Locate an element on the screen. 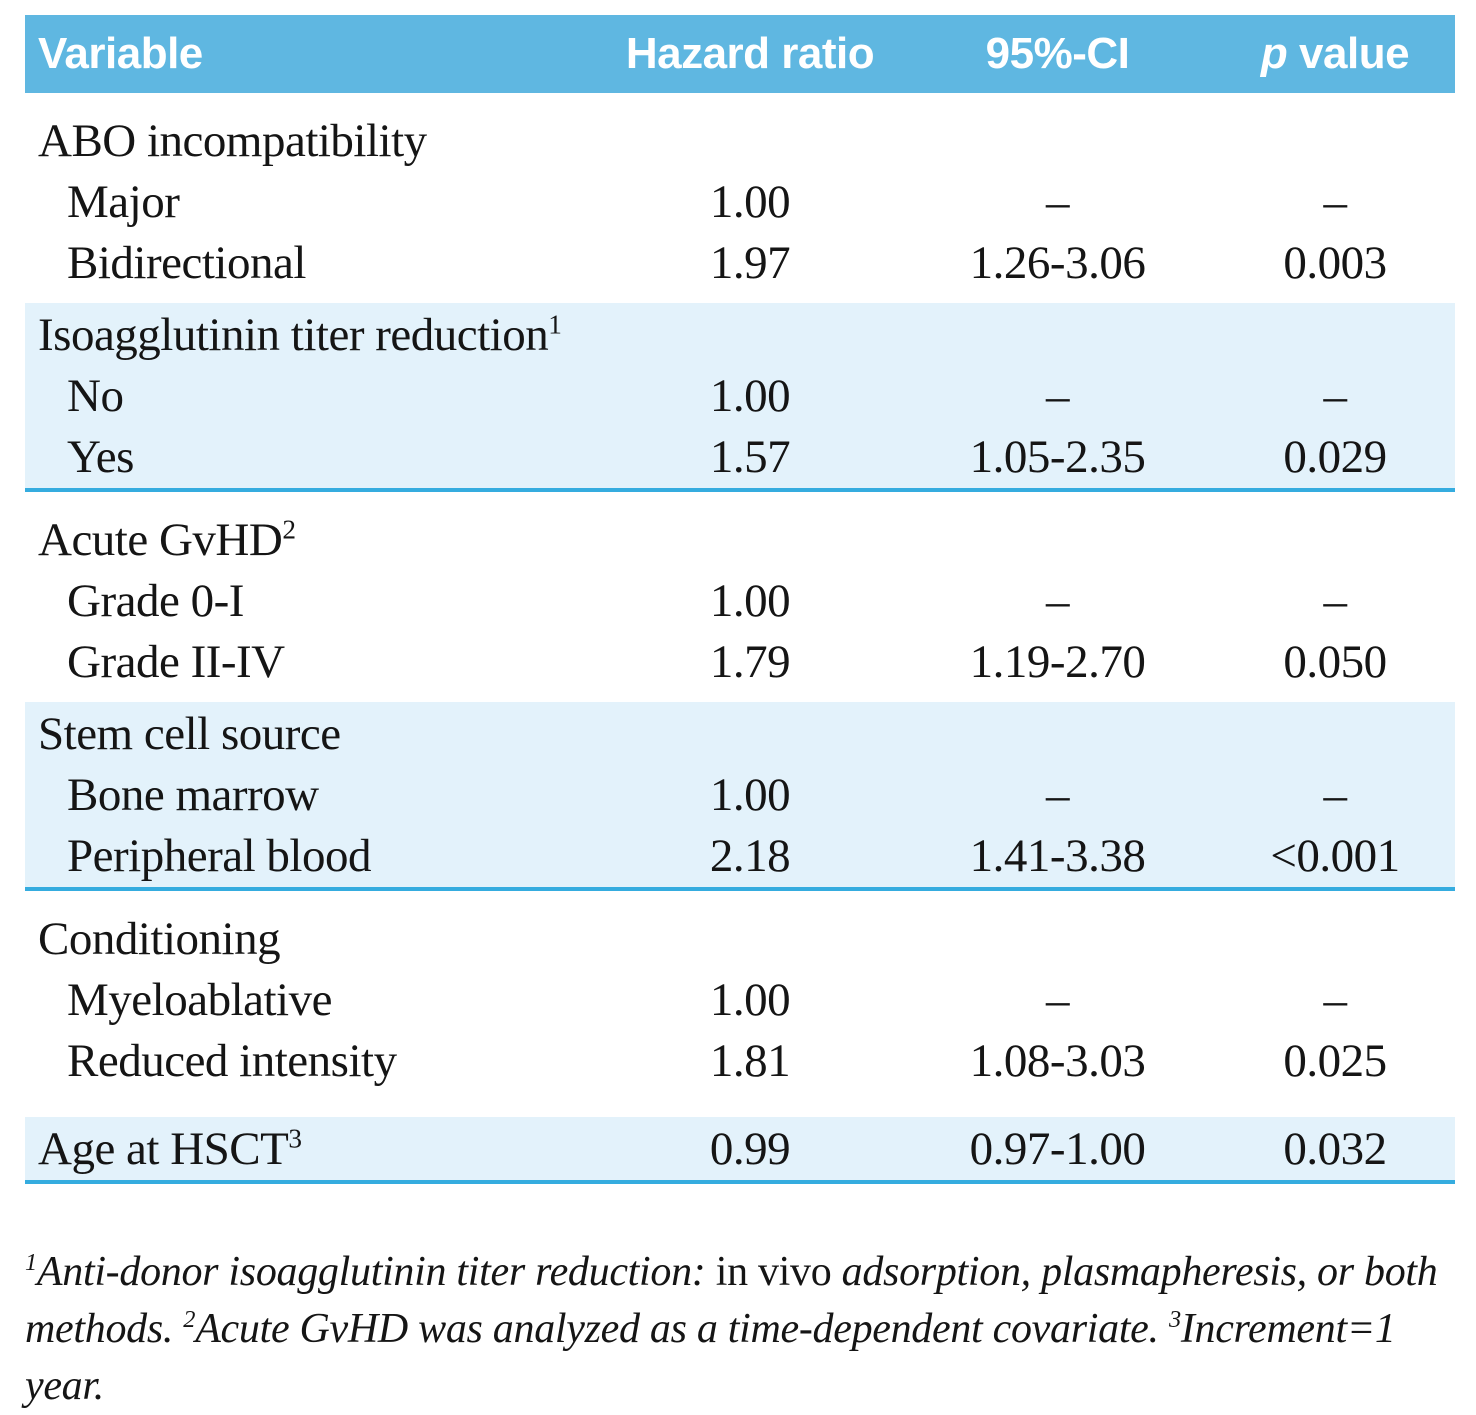 This screenshot has width=1476, height=1415. p-value: 0.003 is located at coordinates (1335, 263).